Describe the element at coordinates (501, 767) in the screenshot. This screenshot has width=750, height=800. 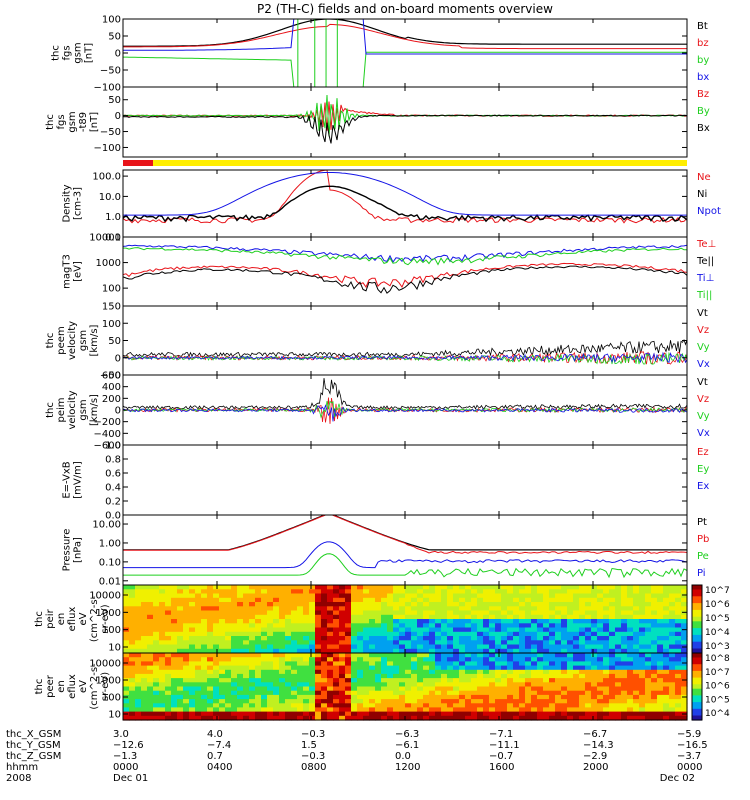
I see `x-tick-value: 1600` at that location.